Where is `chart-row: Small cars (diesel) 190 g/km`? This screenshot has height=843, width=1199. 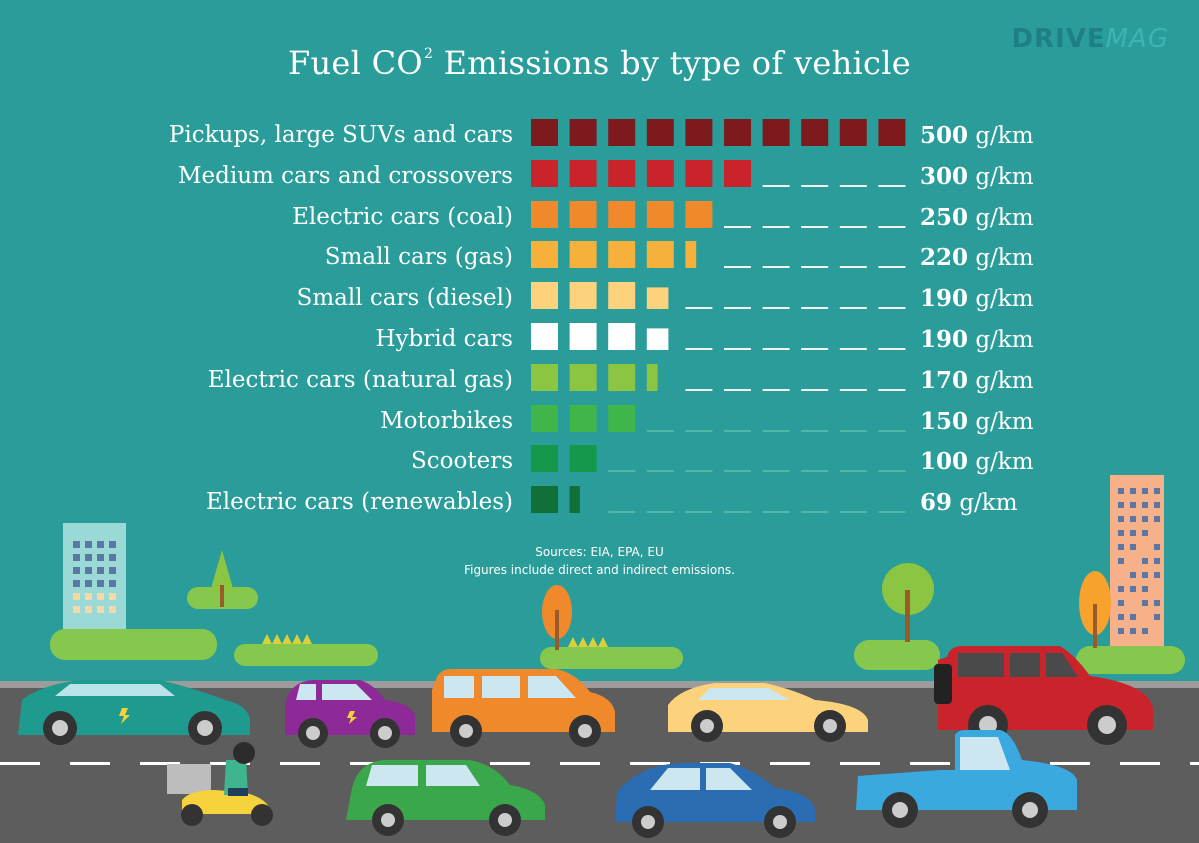
chart-row: Small cars (diesel) 190 g/km is located at coordinates (599, 301).